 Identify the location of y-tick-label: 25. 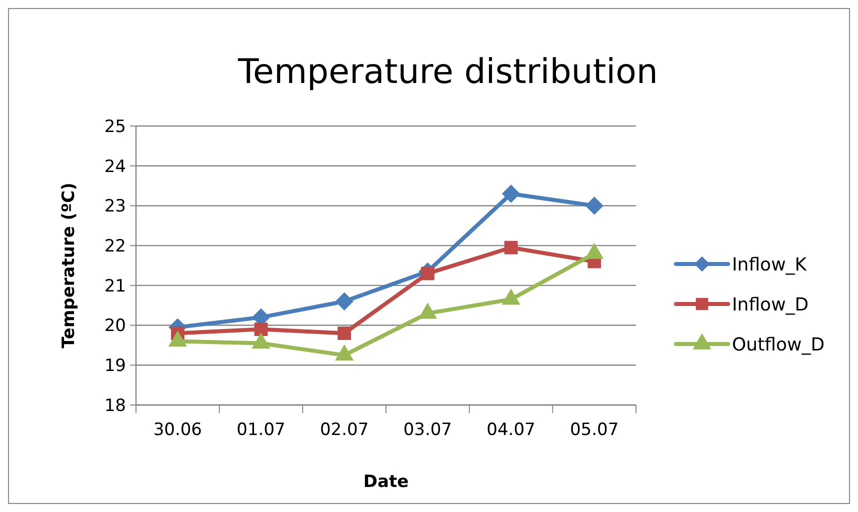
(115, 126).